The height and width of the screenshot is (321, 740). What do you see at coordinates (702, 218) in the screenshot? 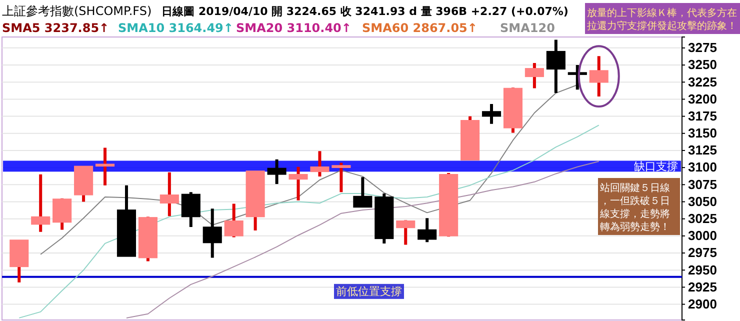
I see `y-tick-label: 3025` at bounding box center [702, 218].